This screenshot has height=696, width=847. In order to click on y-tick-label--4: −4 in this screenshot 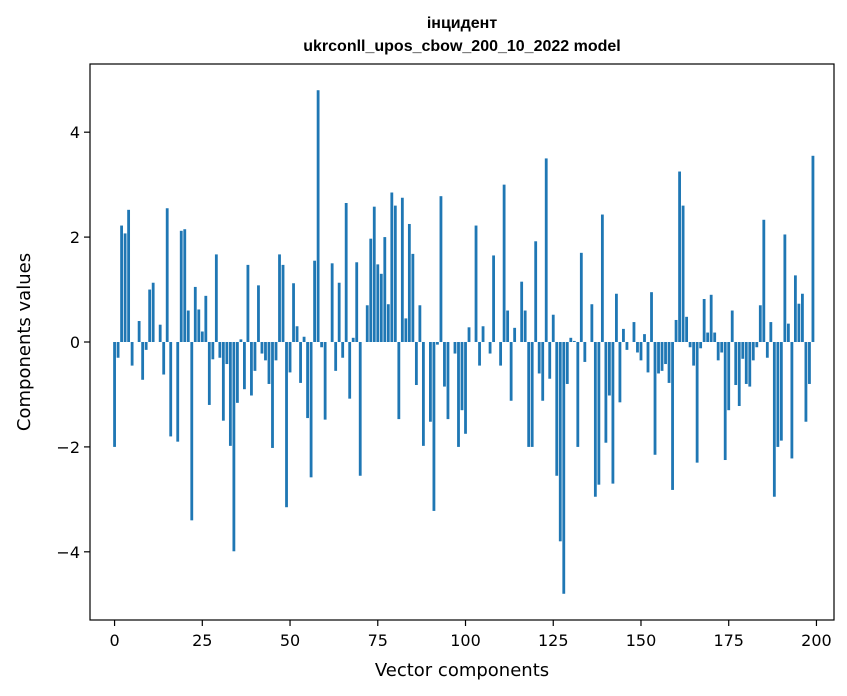, I will do `click(68, 552)`.